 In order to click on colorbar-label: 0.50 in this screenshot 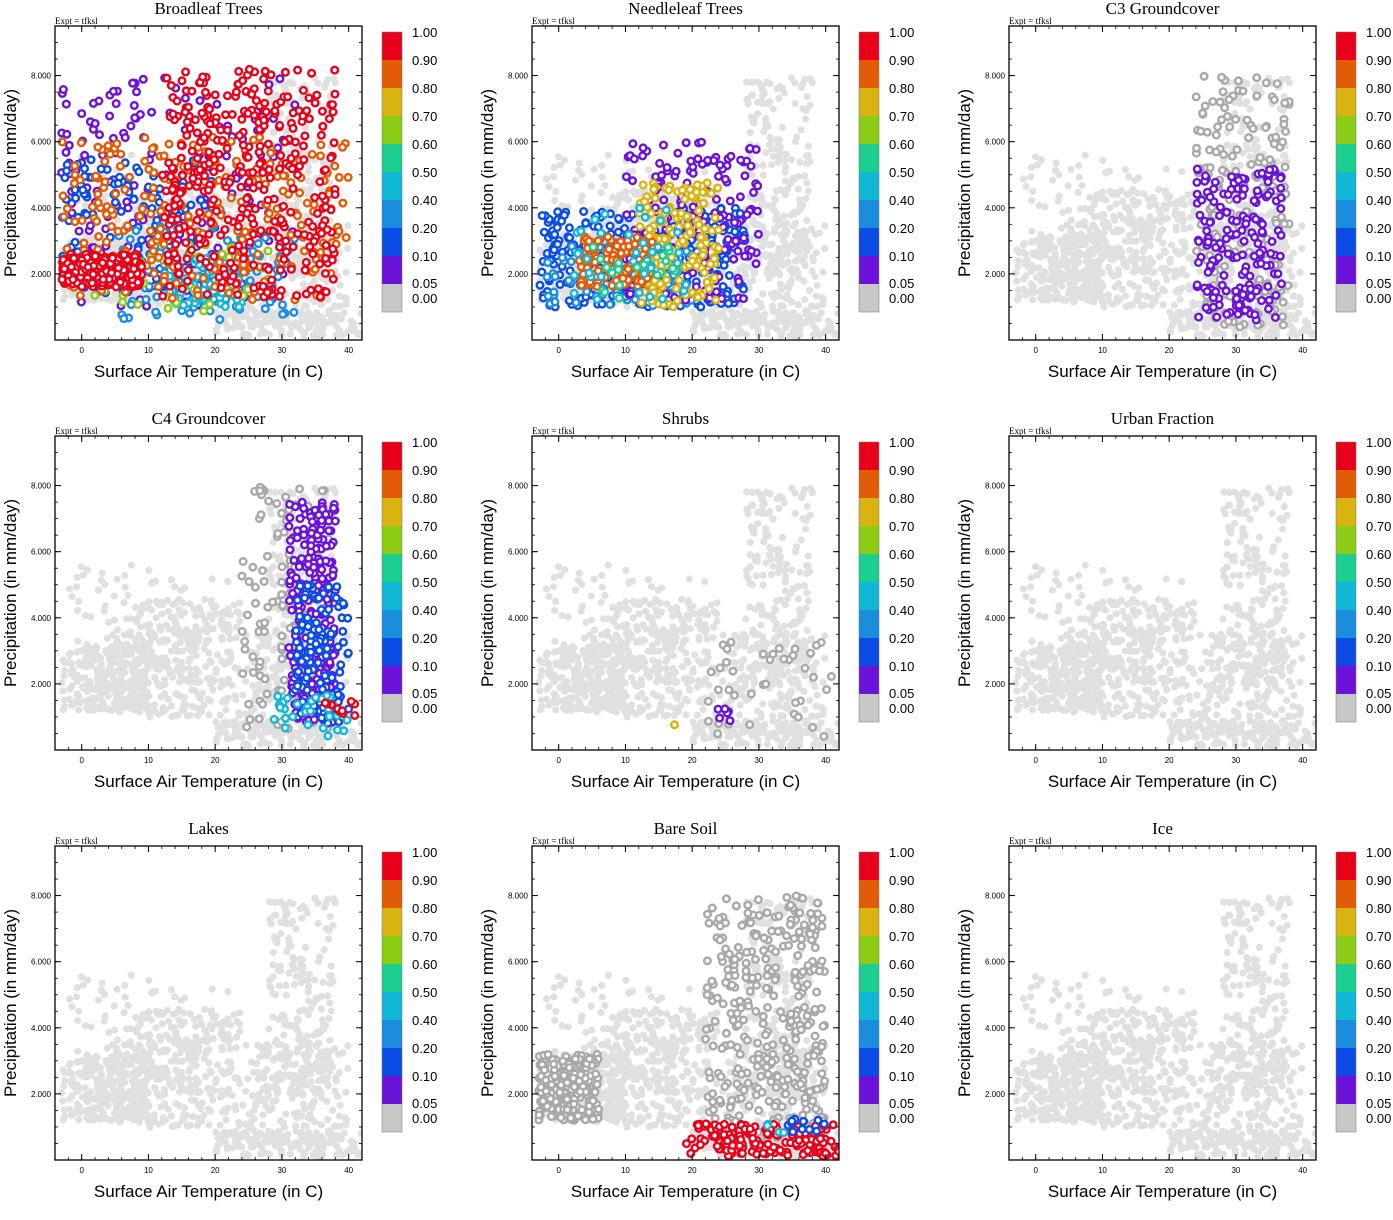, I will do `click(901, 172)`.